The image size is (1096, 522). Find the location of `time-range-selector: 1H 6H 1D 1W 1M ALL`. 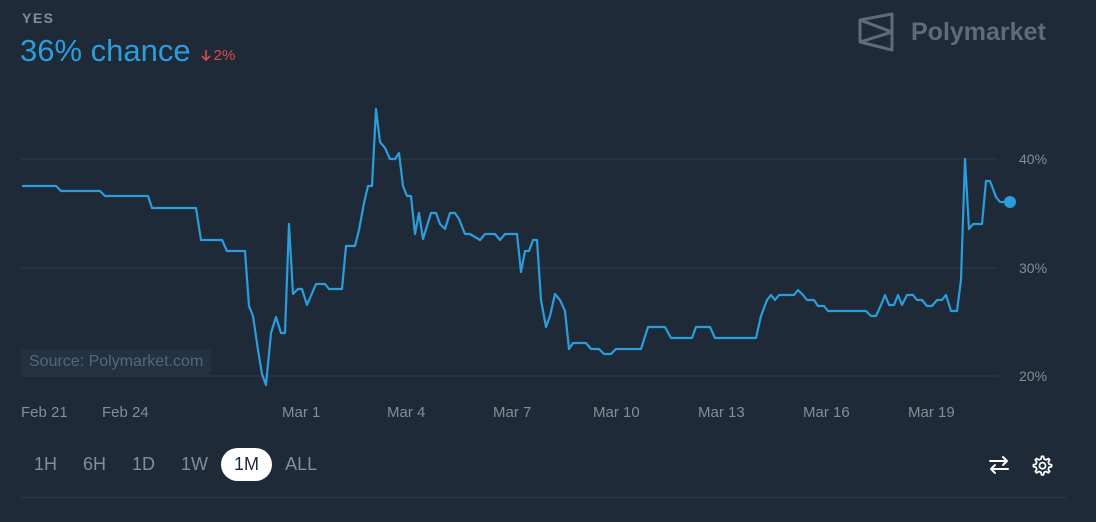

time-range-selector: 1H 6H 1D 1W 1M ALL is located at coordinates (175, 464).